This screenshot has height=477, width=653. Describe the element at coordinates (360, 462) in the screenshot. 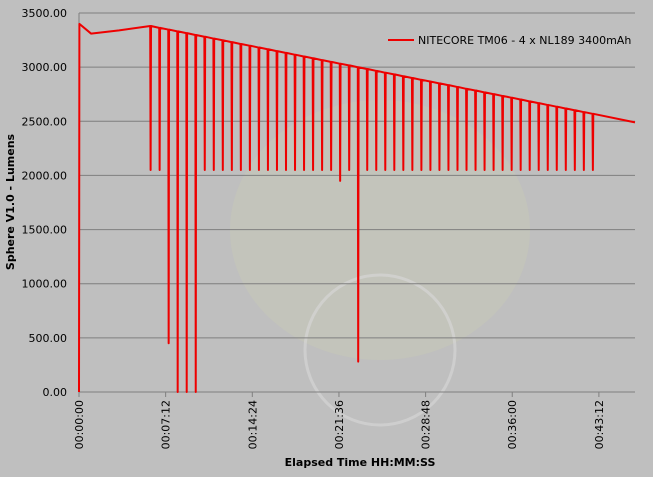

I see `x-axis-title: Elapsed Time HH:MM:SS` at that location.